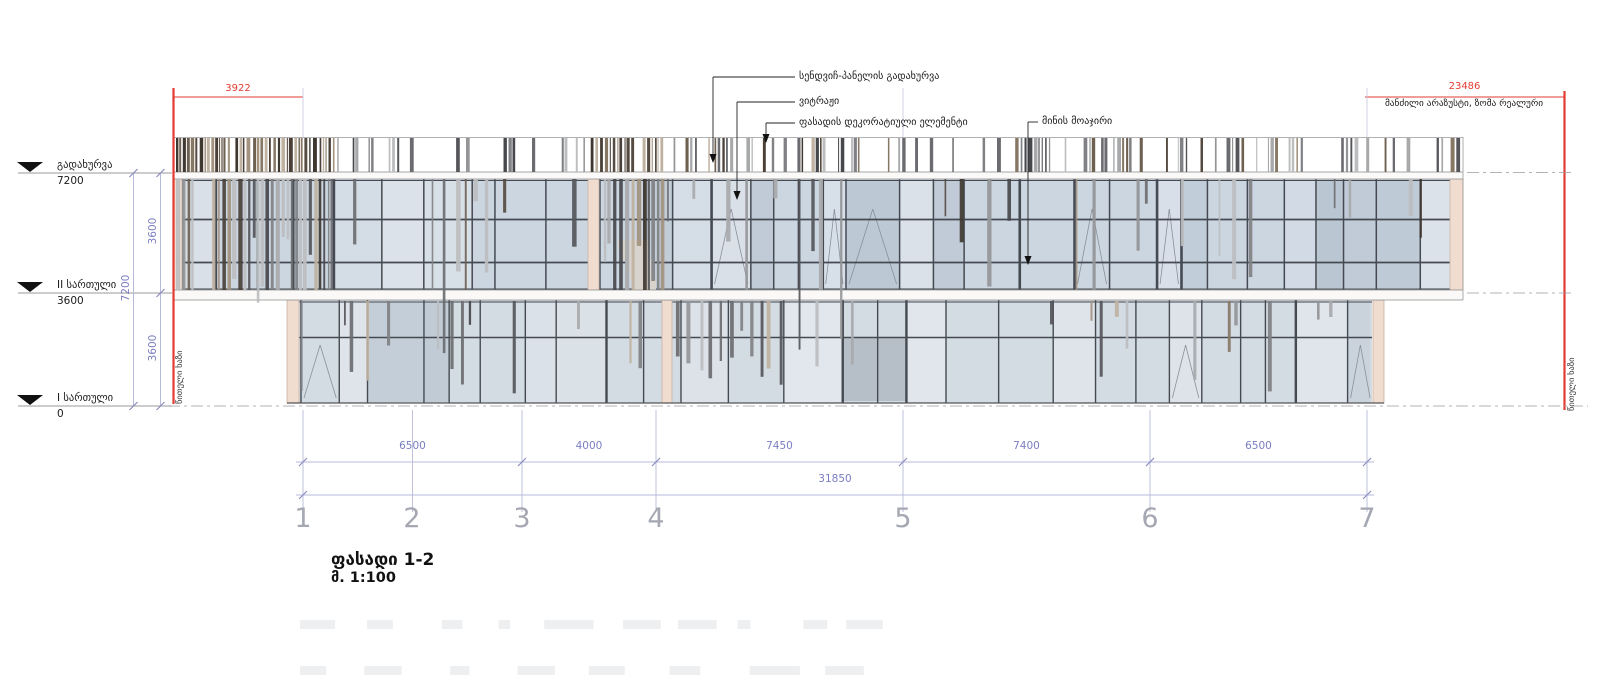 The width and height of the screenshot is (1600, 679). I want to click on grid-number-2: 2, so click(412, 518).